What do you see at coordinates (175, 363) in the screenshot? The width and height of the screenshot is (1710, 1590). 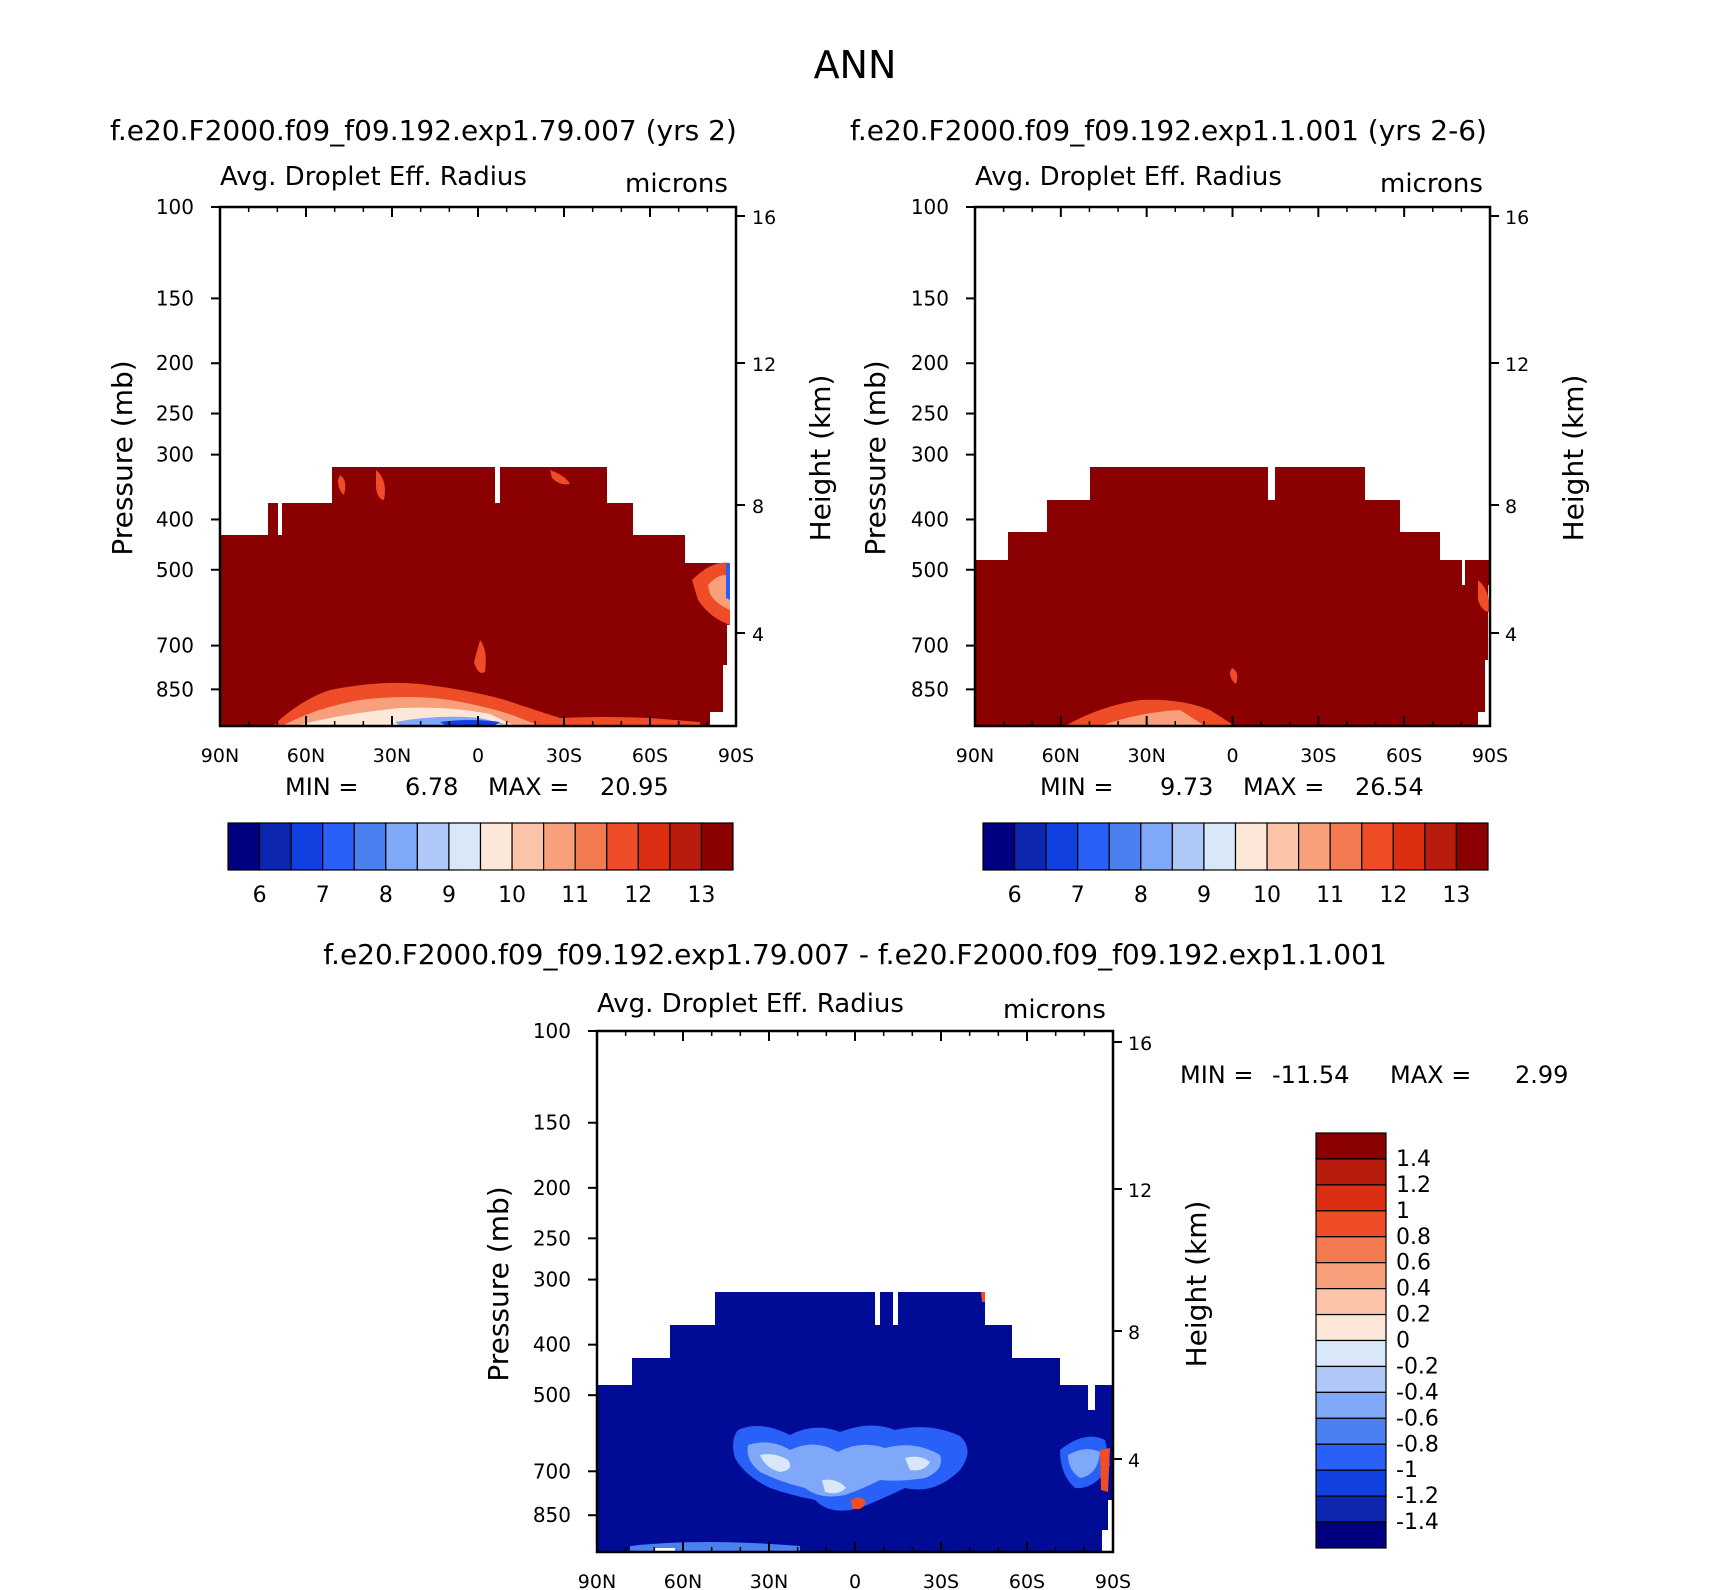 I see `panel-1-y-tick: 200` at bounding box center [175, 363].